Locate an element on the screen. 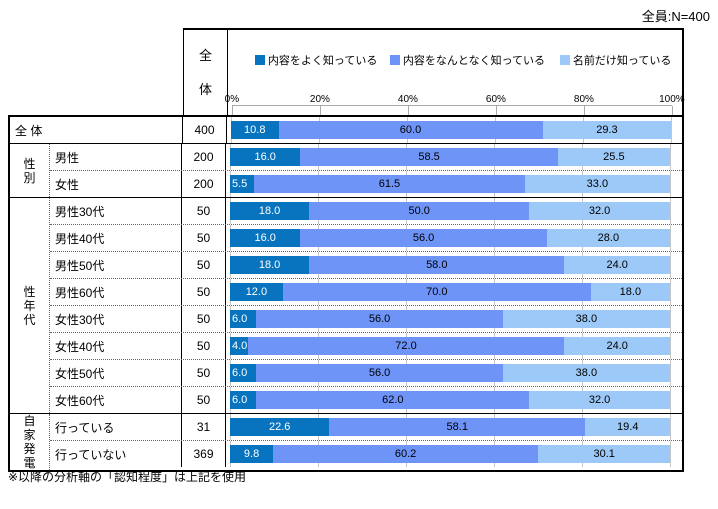 This screenshot has width=718, height=509. table-row: 男性30代 50 18.0 50.0 32.0 is located at coordinates (366, 211).